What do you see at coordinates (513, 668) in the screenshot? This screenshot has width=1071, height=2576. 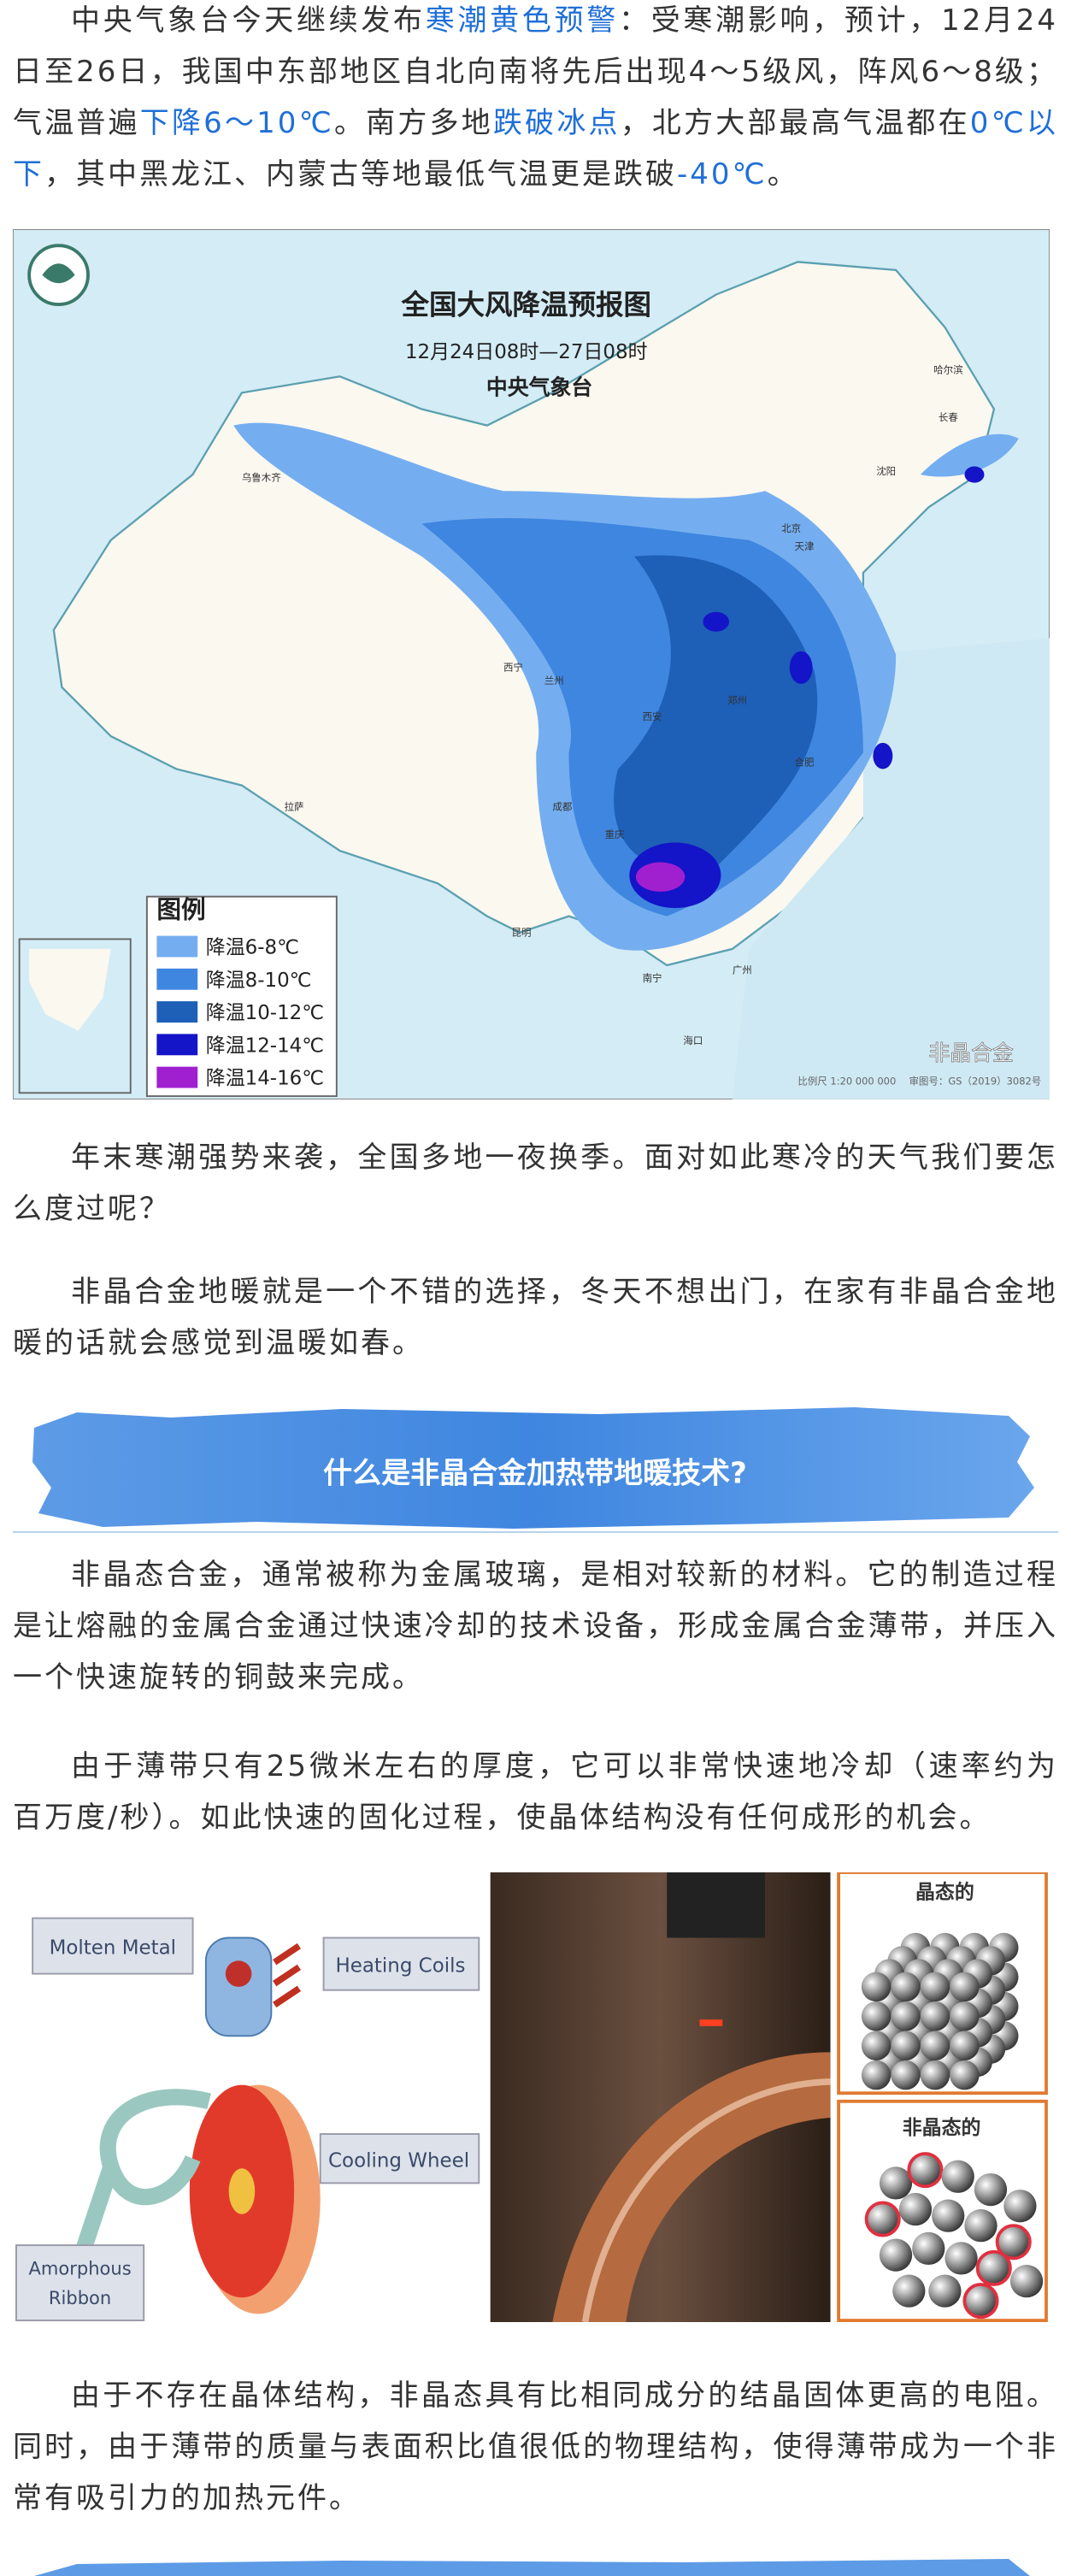 I see `city-label: 西宁` at bounding box center [513, 668].